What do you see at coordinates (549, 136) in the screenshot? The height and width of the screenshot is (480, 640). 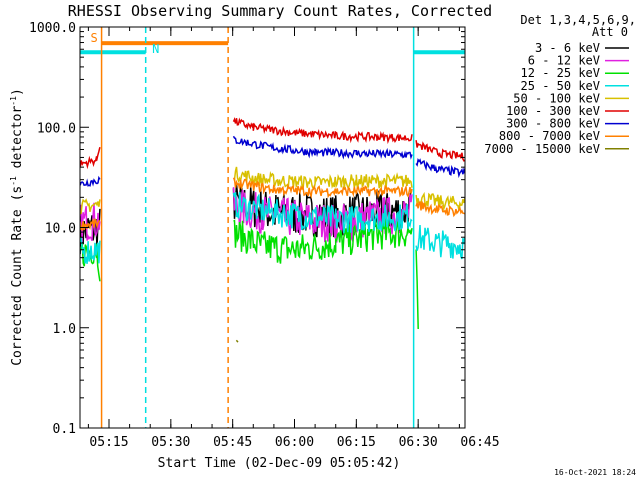 I see `legend-entry: 800 - 7000 keV` at bounding box center [549, 136].